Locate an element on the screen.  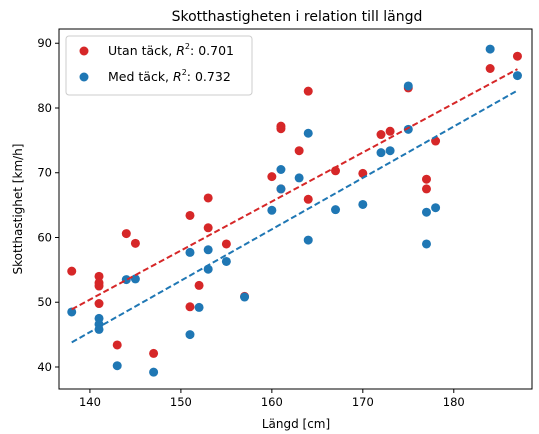
y-axis: 40 50 60 70 80 90 is located at coordinates (48, 205).